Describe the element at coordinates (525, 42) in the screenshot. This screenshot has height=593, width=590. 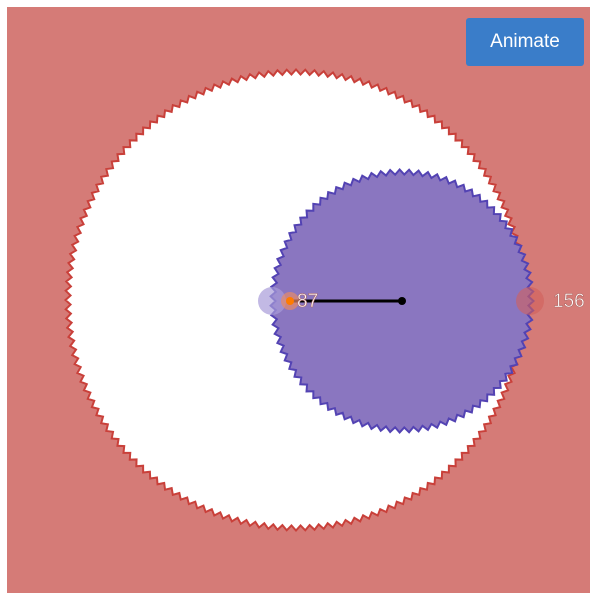
I see `animate-button: Animate` at that location.